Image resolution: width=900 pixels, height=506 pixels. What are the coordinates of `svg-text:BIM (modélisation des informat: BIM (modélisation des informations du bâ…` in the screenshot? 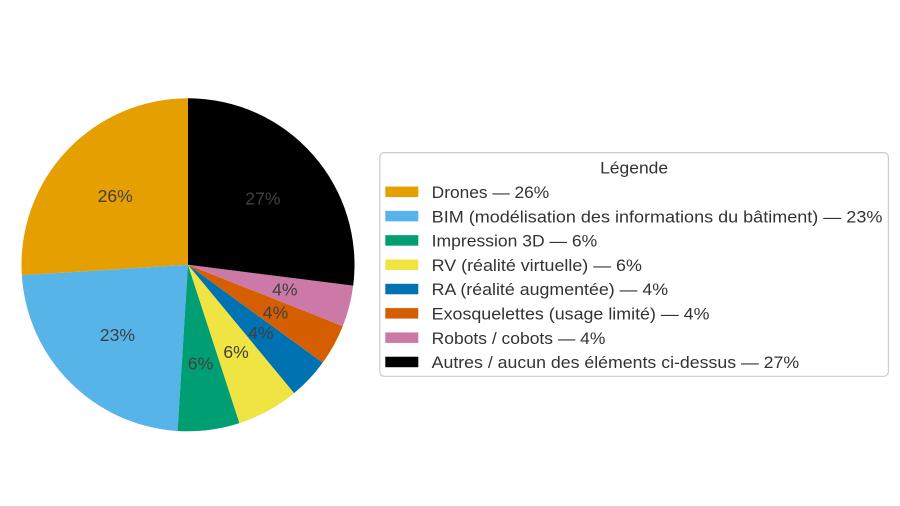 It's located at (657, 216).